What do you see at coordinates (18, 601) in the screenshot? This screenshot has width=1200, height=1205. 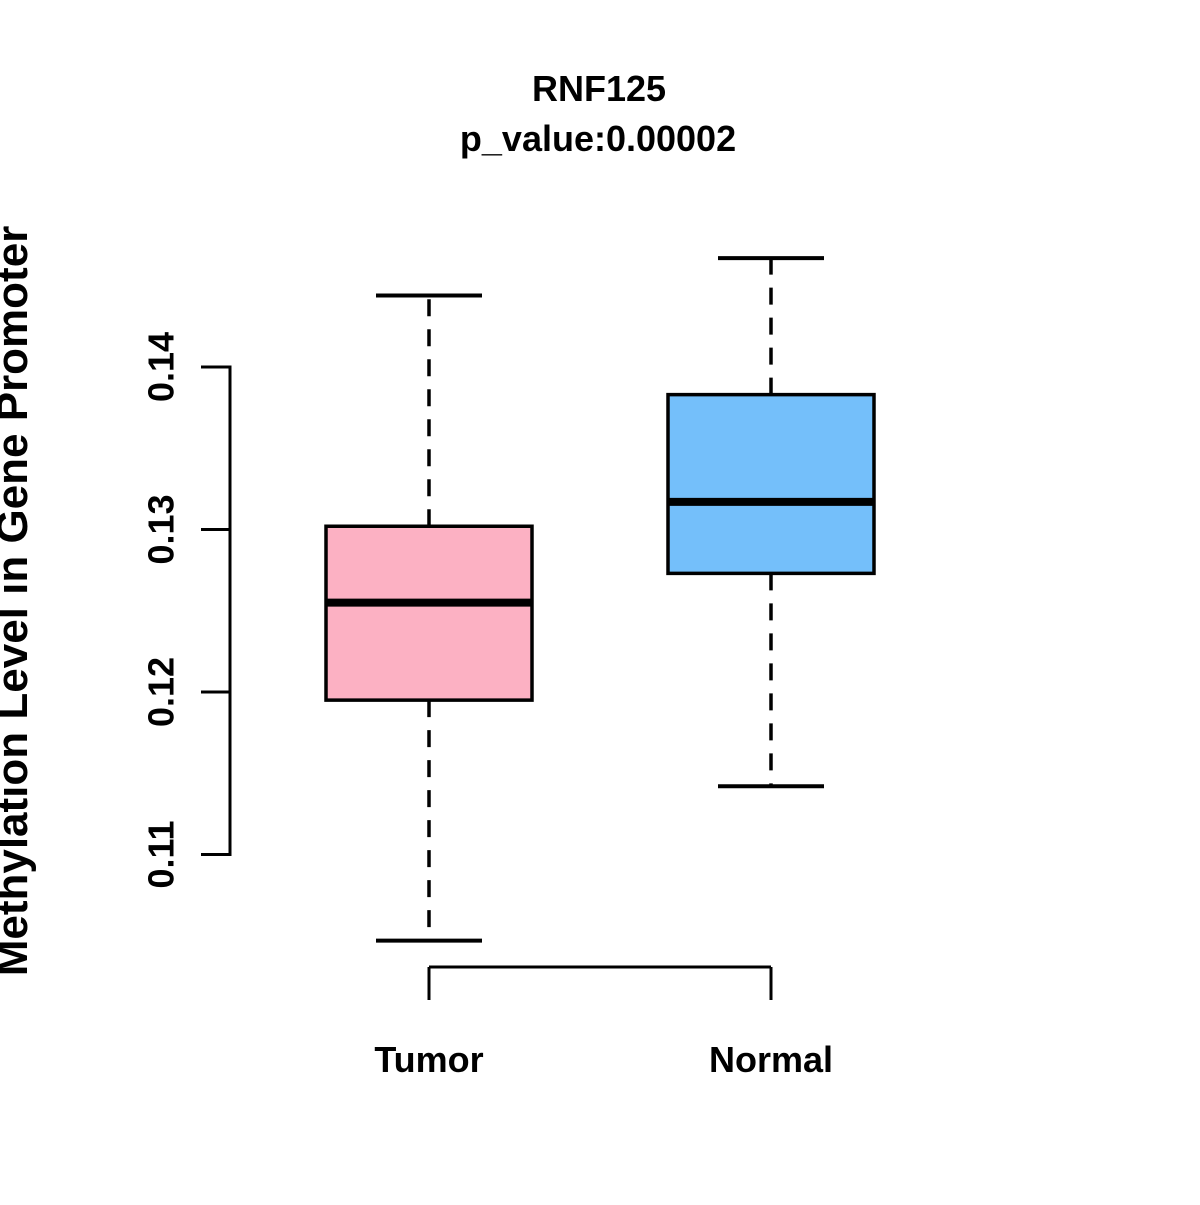 I see `y-axis-label: Methylation Level in Gene Promoter` at bounding box center [18, 601].